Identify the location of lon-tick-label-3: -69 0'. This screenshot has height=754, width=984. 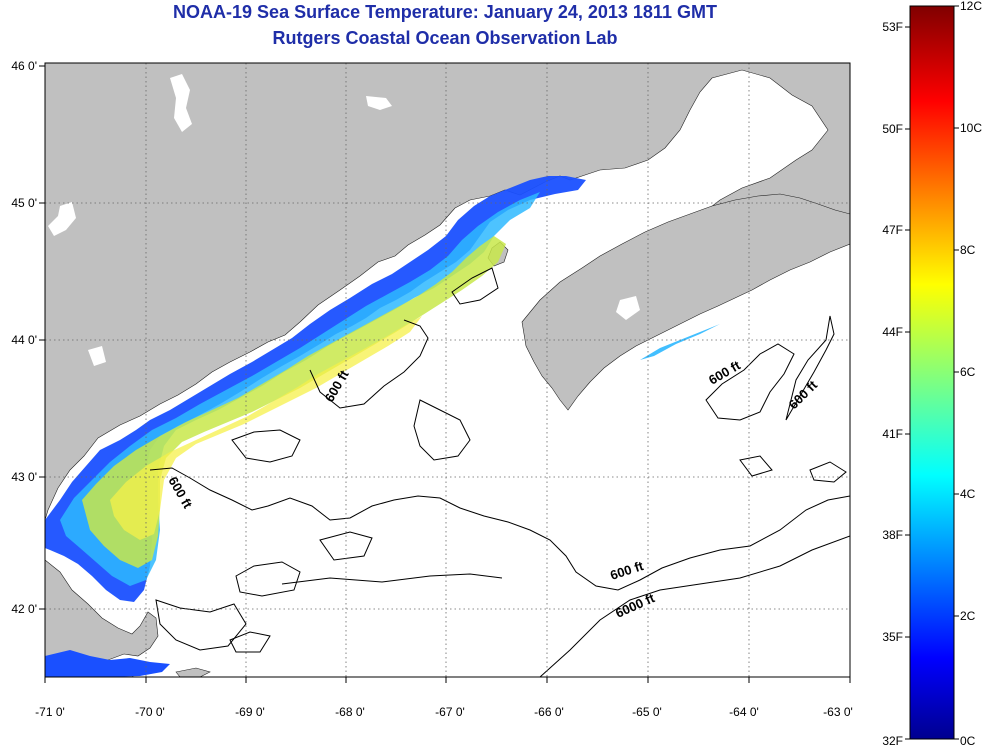
(250, 712).